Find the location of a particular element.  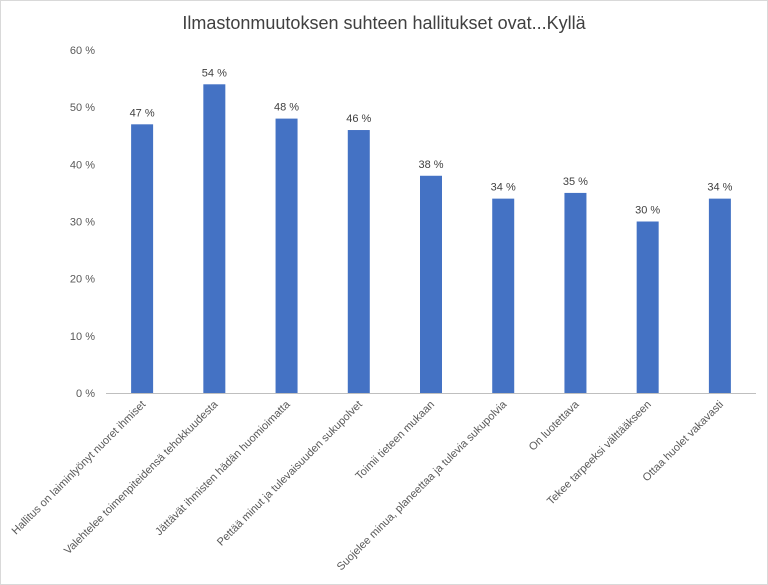

y-axis: 0 % 10 % 20 % 30 % 40 % 50 % 60 % is located at coordinates (82, 222).